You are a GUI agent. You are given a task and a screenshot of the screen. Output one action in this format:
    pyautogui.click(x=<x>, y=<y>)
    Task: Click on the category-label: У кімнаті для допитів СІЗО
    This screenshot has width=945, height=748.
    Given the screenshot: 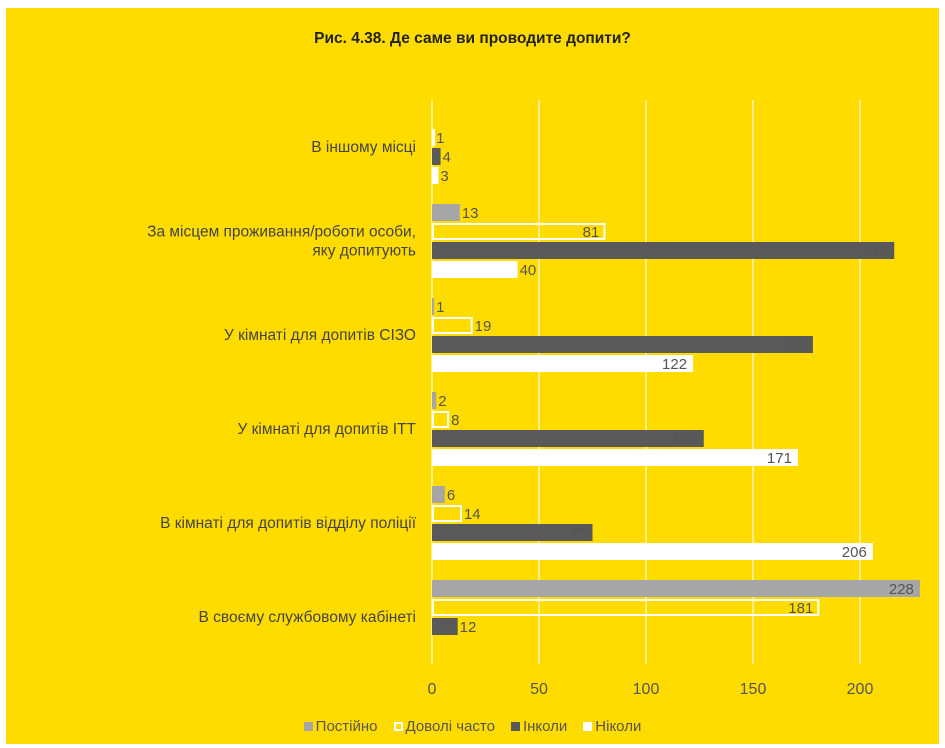 What is the action you would take?
    pyautogui.click(x=320, y=335)
    